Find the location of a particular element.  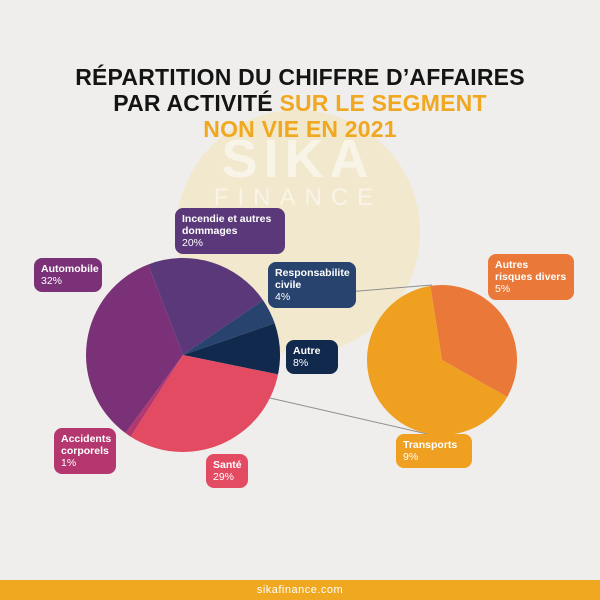

label-accidents: Accidents corporels 1% is located at coordinates (85, 451).